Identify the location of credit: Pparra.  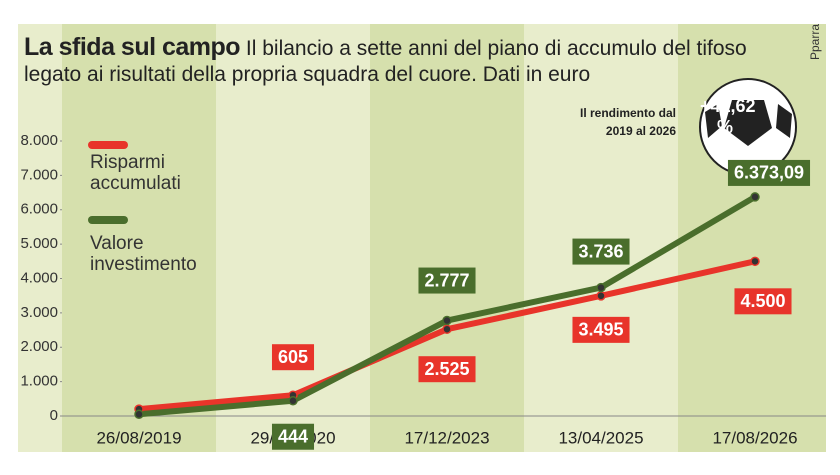
(815, 41).